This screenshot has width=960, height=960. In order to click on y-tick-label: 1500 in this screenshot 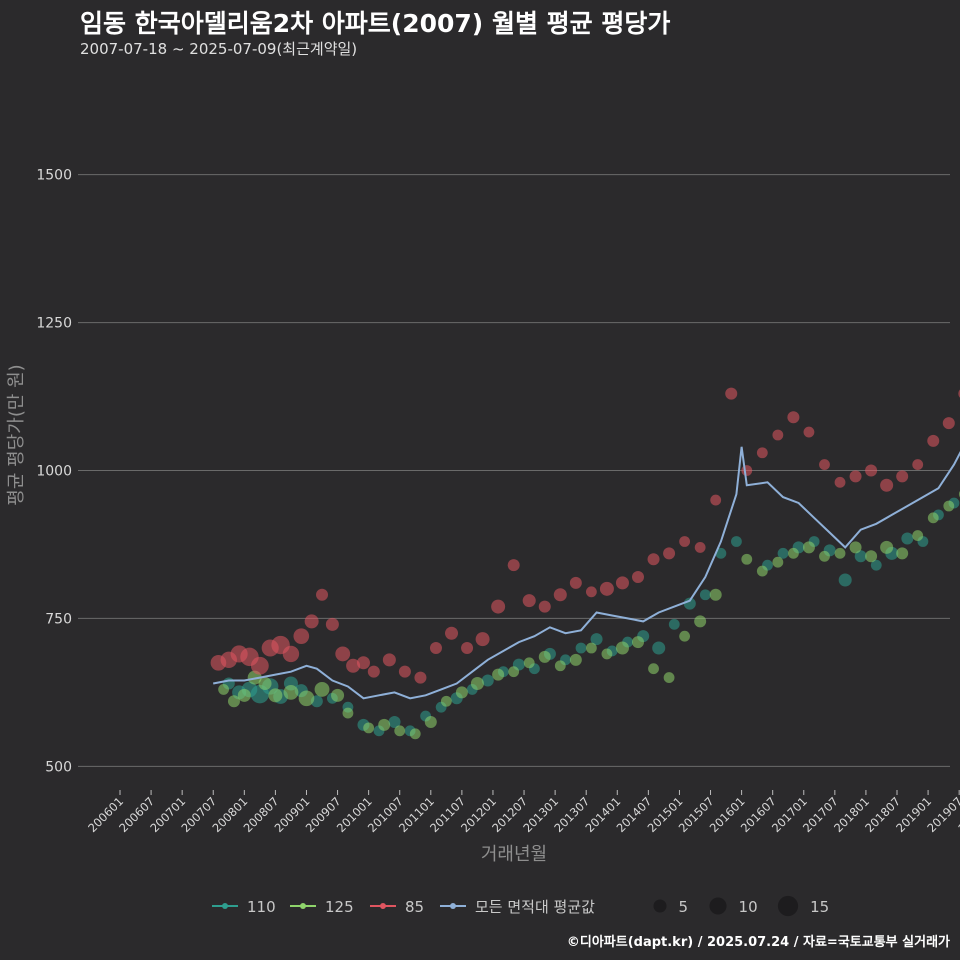, I will do `click(54, 176)`.